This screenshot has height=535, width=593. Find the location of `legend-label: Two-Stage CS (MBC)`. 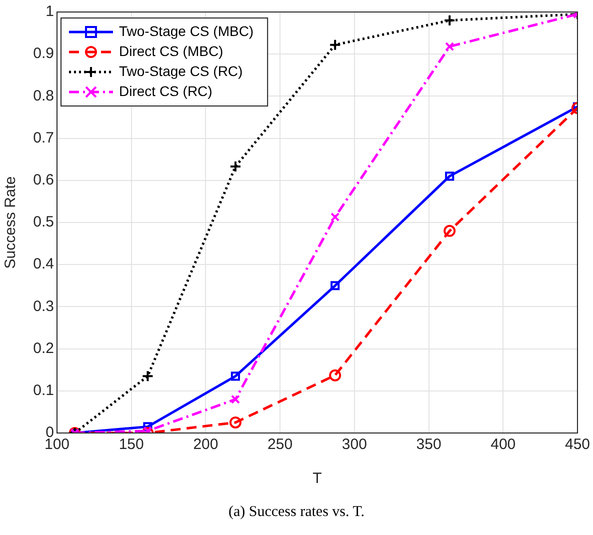

legend-label: Two-Stage CS (MBC) is located at coordinates (186, 30).